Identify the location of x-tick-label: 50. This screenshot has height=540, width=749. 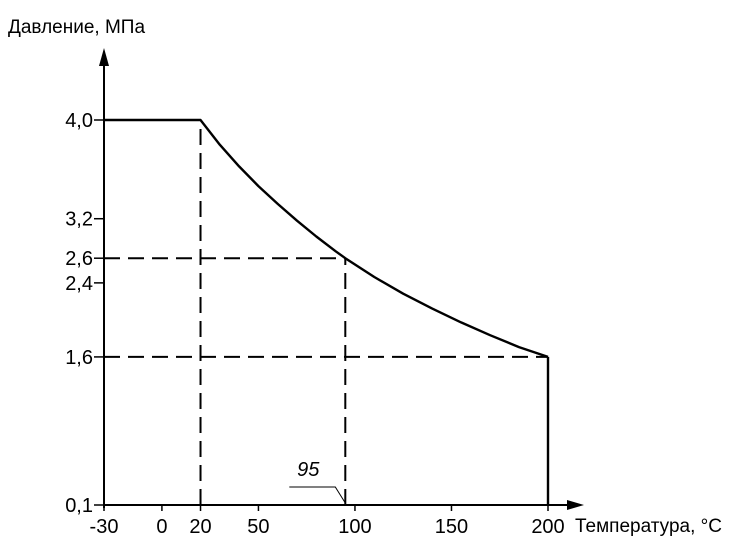
(258, 527).